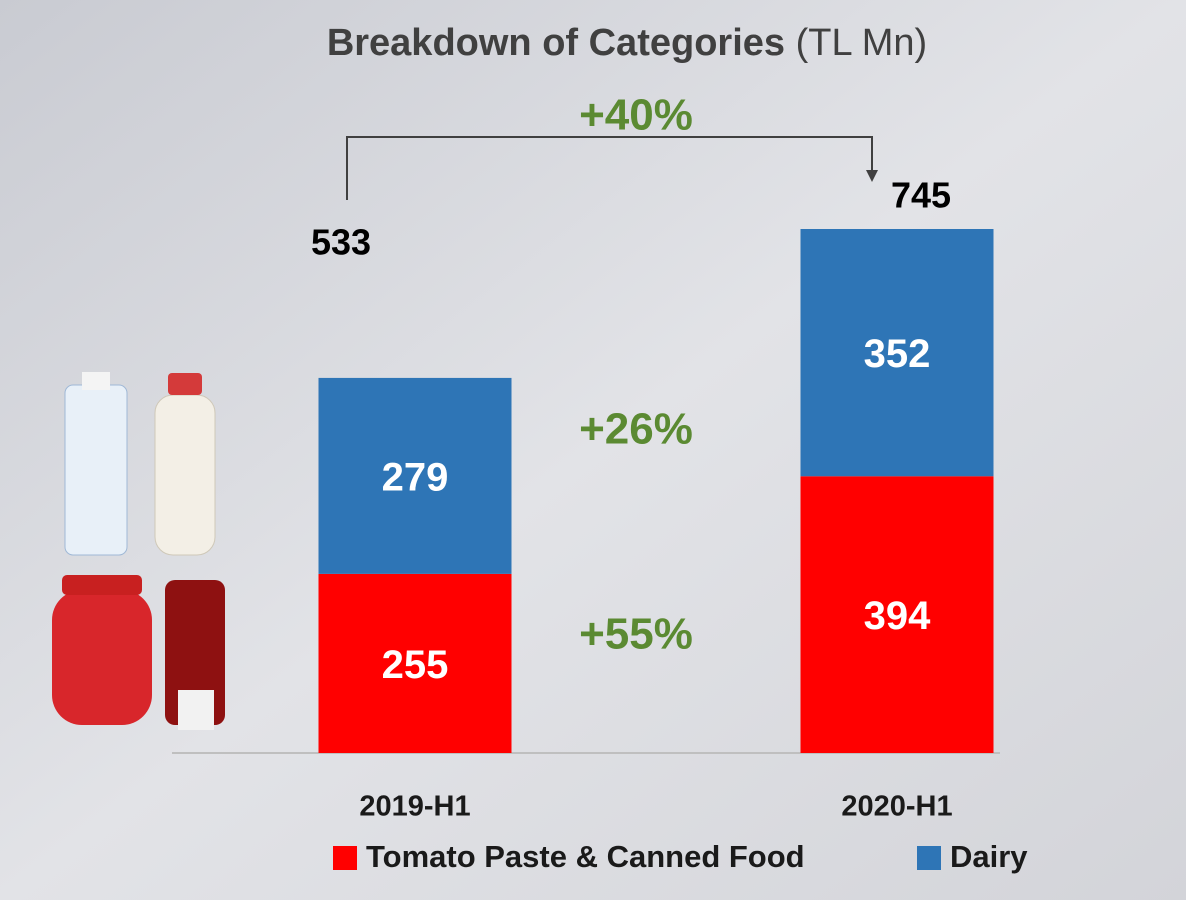  What do you see at coordinates (921, 195) in the screenshot?
I see `total-label: 745` at bounding box center [921, 195].